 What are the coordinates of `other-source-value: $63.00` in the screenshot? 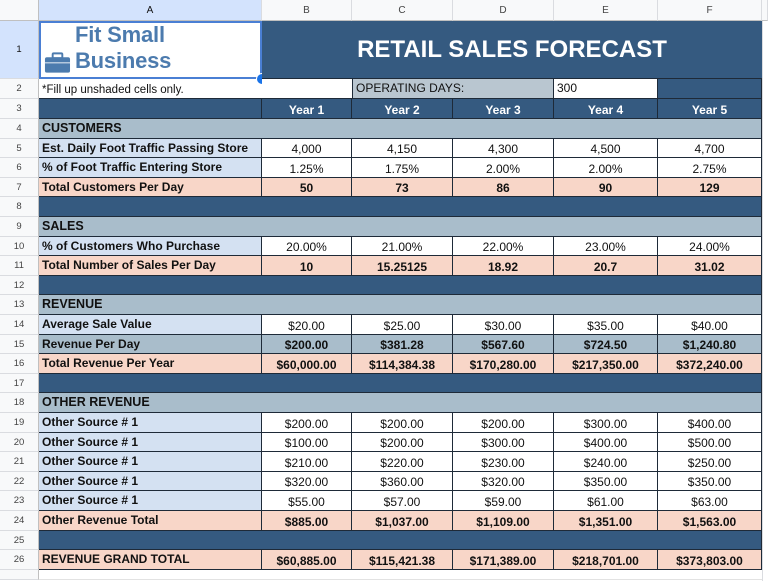 It's located at (710, 501).